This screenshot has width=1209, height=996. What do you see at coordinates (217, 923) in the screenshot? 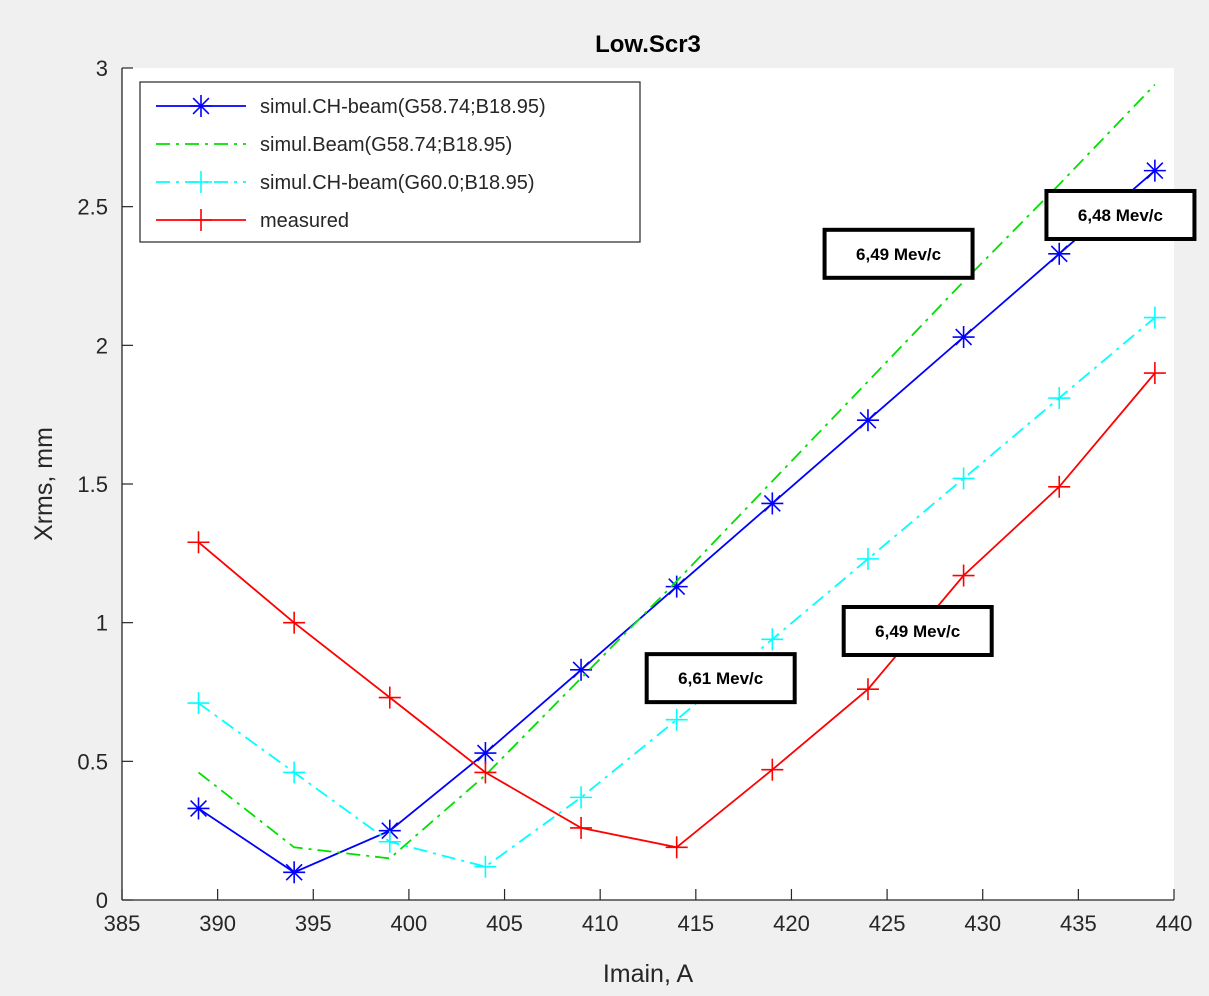
I see `x-tick-label: 390` at bounding box center [217, 923].